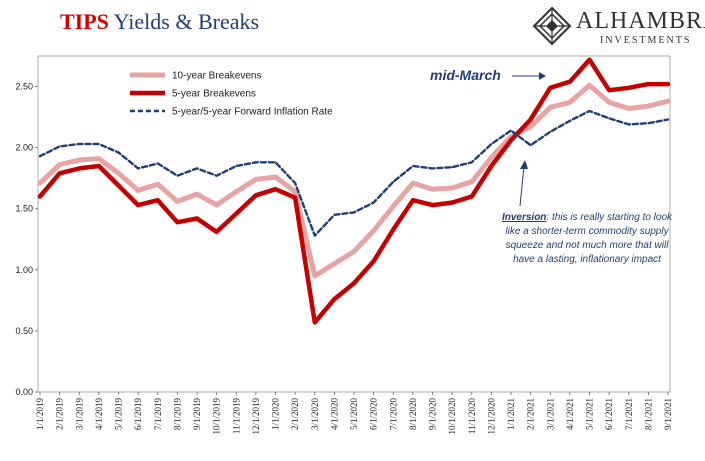 This screenshot has width=705, height=461. I want to click on y-tick-label: 2.00, so click(24, 148).